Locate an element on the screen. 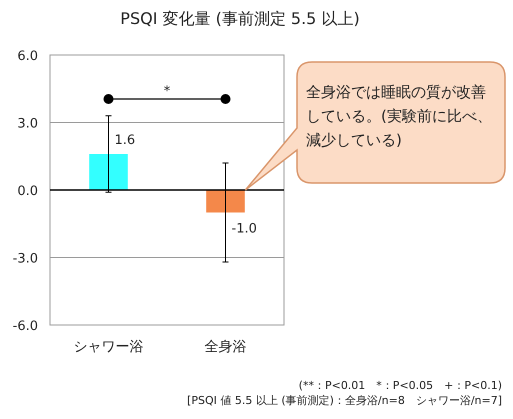 This screenshot has height=419, width=513. y-tick-label: 3.0 is located at coordinates (27, 124).